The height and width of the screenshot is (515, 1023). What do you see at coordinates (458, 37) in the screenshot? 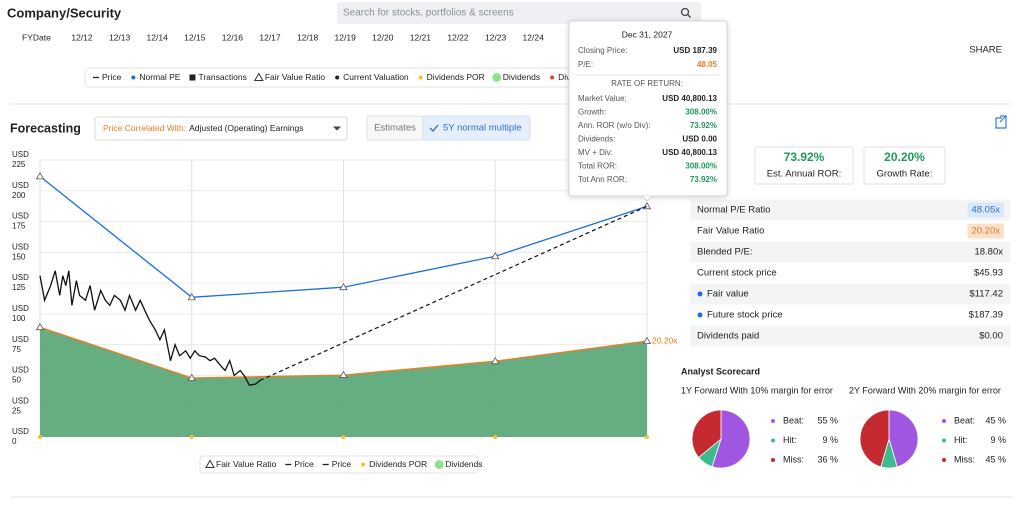
I see `fy-date: 12/22` at bounding box center [458, 37].